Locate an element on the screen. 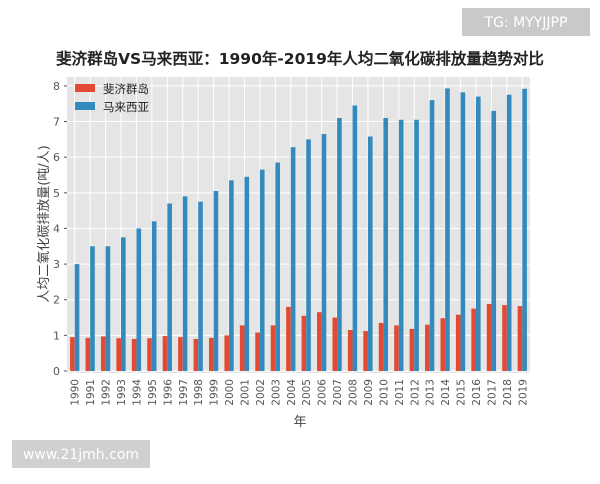 The image size is (600, 484). y-tick-label: 8 is located at coordinates (56, 86).